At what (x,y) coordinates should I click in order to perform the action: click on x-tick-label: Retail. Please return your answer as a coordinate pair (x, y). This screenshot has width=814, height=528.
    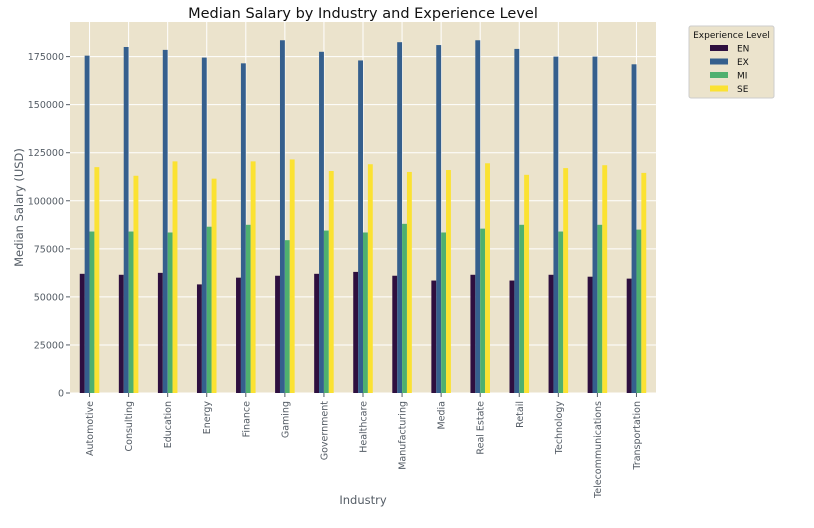
    Looking at the image, I should click on (520, 414).